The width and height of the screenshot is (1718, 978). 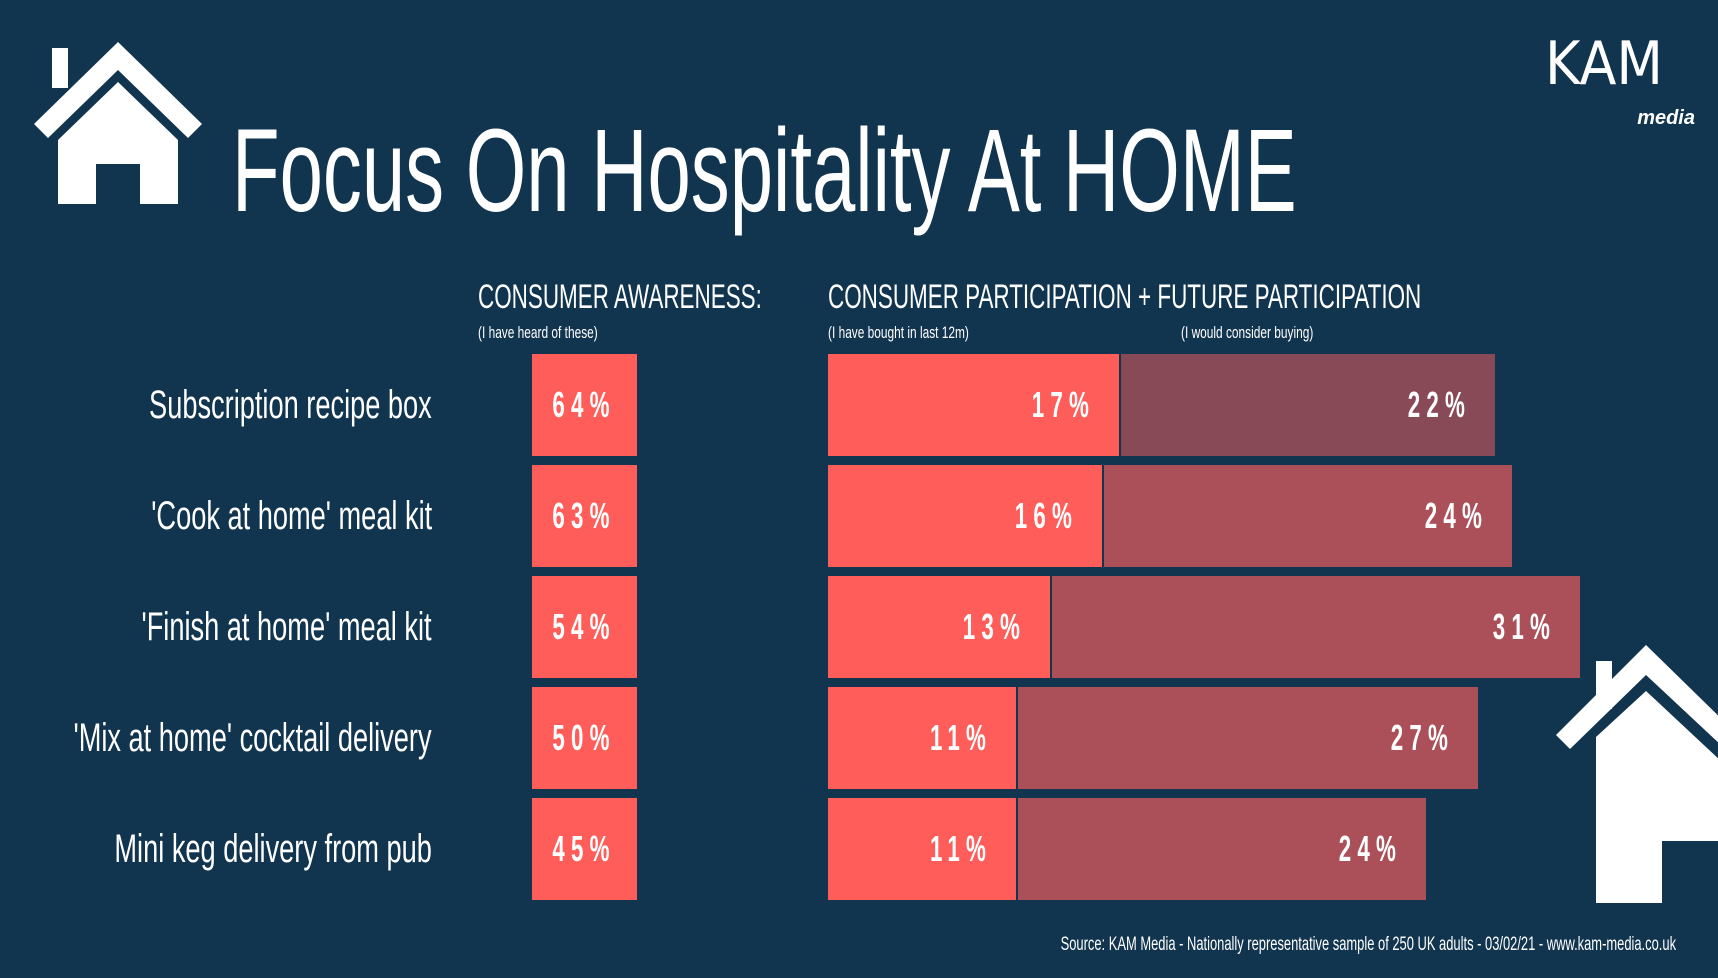 What do you see at coordinates (1248, 738) in the screenshot?
I see `future-participation-bar: 27%` at bounding box center [1248, 738].